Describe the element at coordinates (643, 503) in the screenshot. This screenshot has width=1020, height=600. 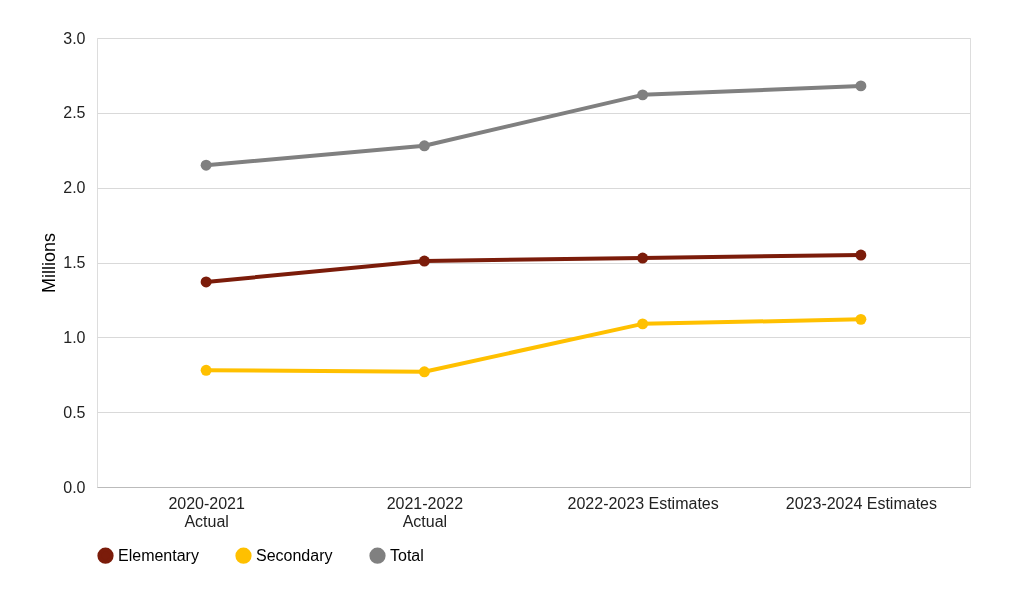
I see `x-tick-label: 2022-2023 Estimates` at that location.